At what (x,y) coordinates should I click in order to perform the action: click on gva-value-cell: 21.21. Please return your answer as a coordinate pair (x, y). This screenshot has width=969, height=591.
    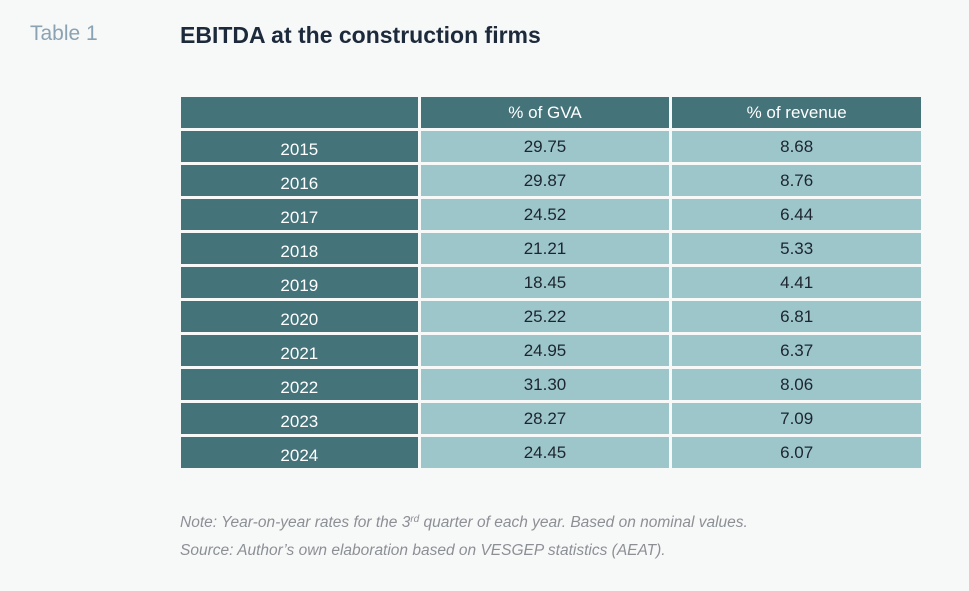
    Looking at the image, I should click on (545, 248).